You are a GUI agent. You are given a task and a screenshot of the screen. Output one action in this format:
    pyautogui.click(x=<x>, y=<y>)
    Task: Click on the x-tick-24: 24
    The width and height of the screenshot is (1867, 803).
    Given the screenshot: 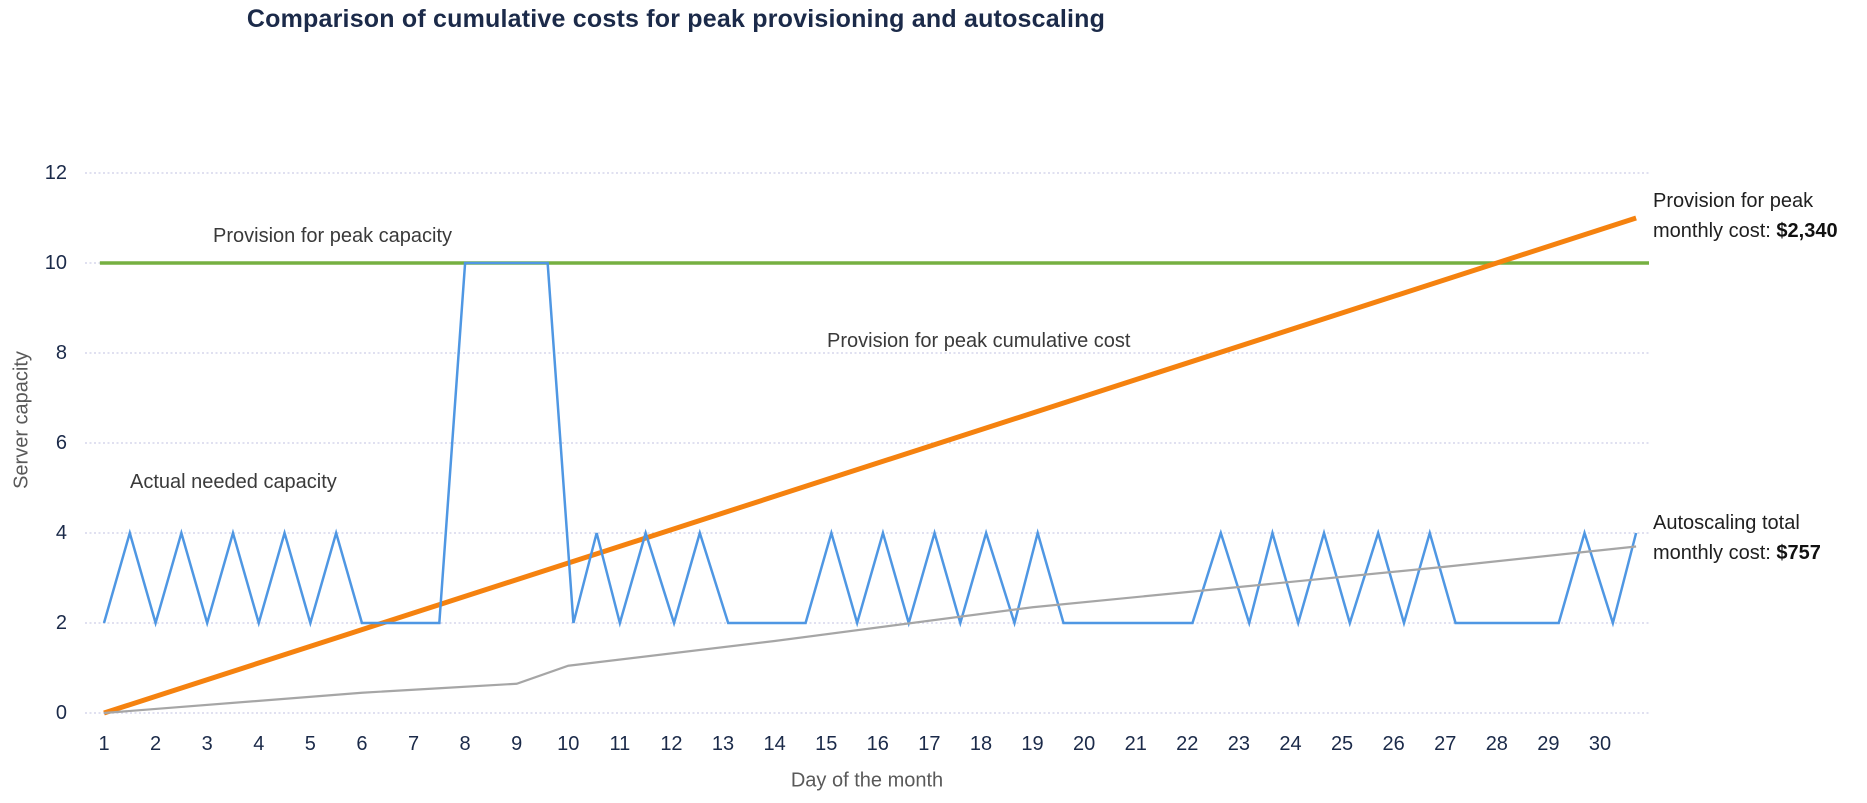 What is the action you would take?
    pyautogui.click(x=1290, y=744)
    